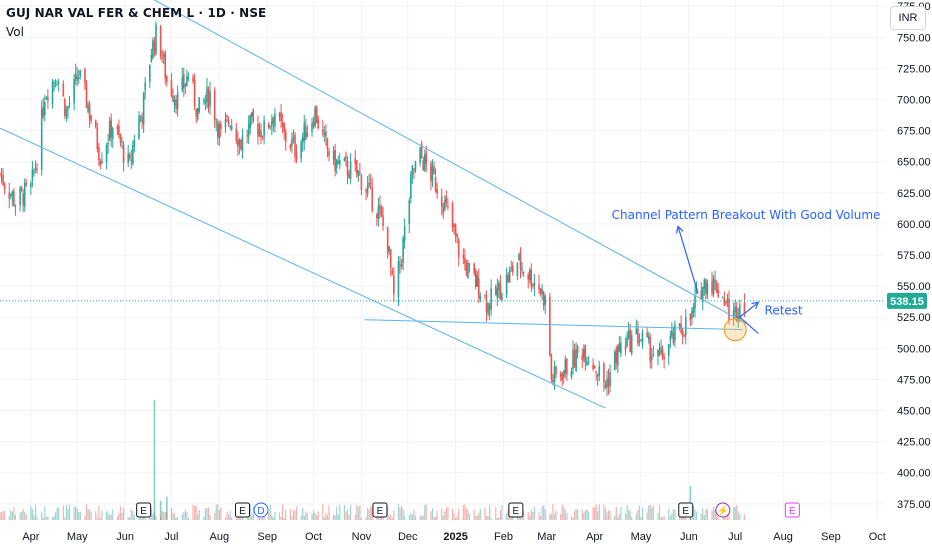  I want to click on event-marker-label: D, so click(260, 511).